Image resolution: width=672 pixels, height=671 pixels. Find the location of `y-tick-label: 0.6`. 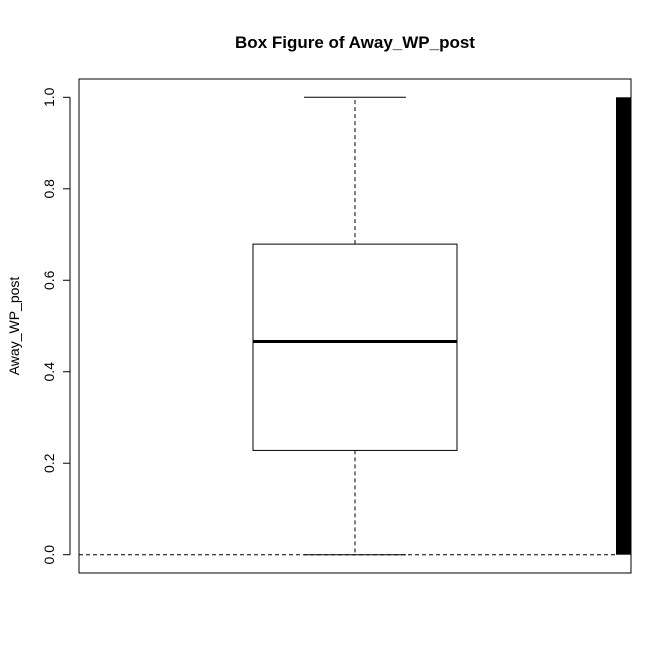

y-tick-label: 0.6 is located at coordinates (49, 280).